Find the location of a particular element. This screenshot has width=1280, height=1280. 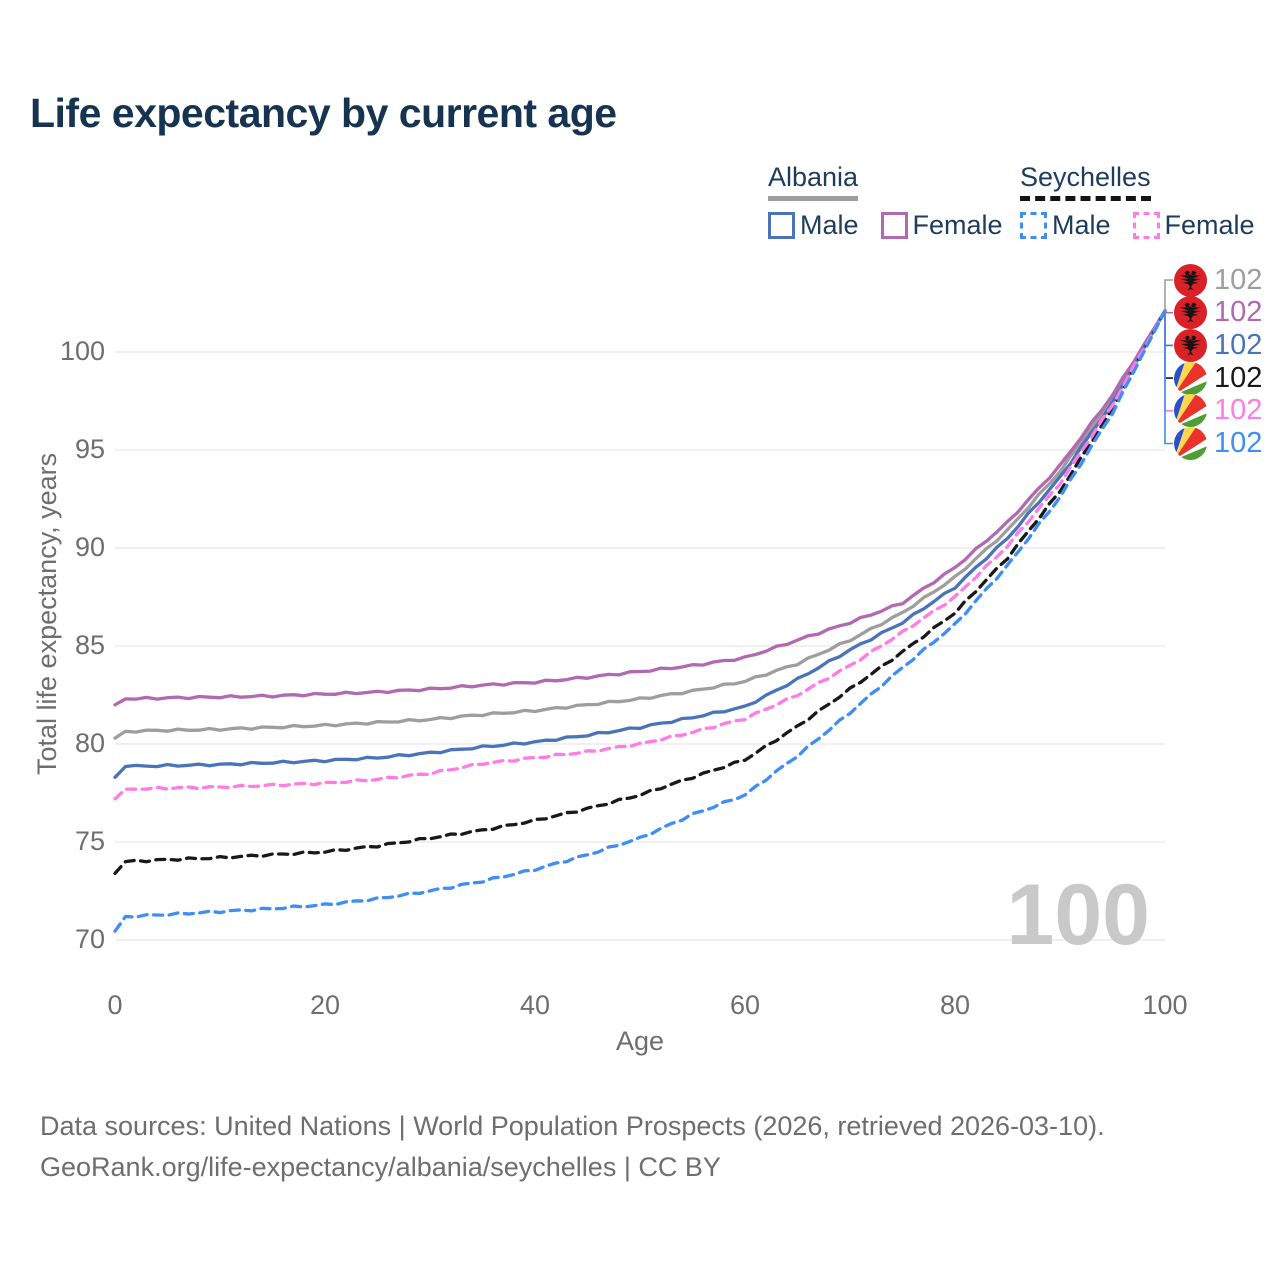

leader-line-albania-male is located at coordinates (1168, 328).